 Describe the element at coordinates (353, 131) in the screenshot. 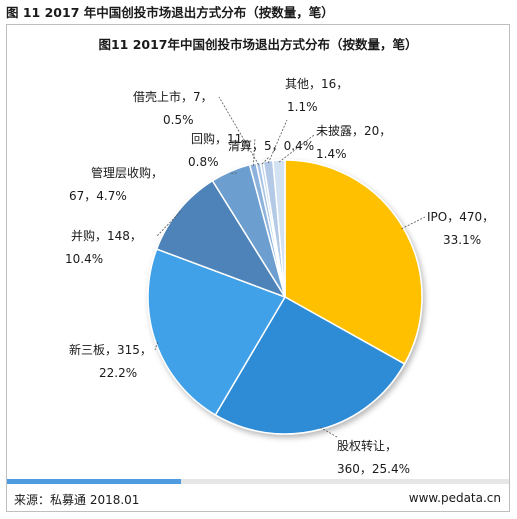

I see `data-label-10: 未披露，20，` at that location.